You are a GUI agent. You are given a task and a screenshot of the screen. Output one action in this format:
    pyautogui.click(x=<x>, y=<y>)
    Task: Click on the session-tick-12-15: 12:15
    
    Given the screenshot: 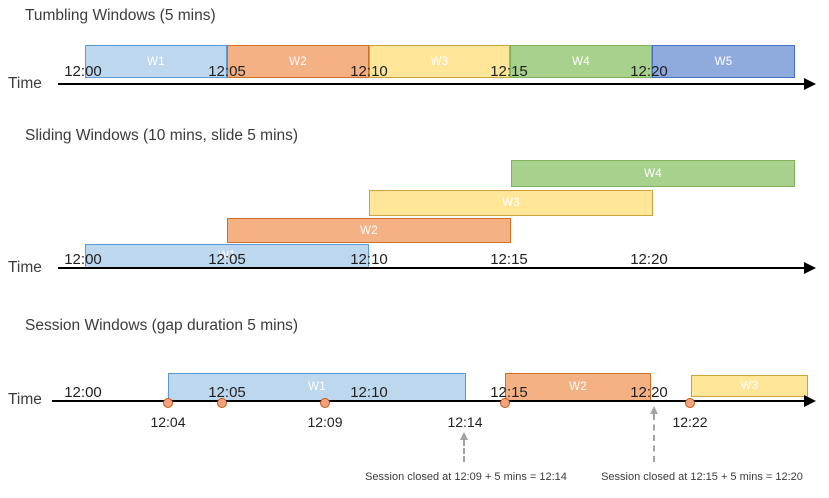 What is the action you would take?
    pyautogui.click(x=509, y=392)
    